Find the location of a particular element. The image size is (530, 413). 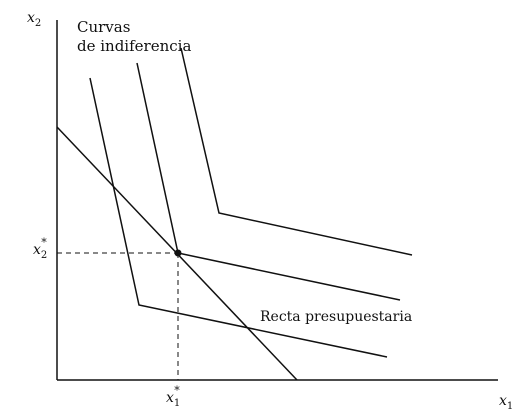

curves-label-line1: Curvas is located at coordinates (103, 27).